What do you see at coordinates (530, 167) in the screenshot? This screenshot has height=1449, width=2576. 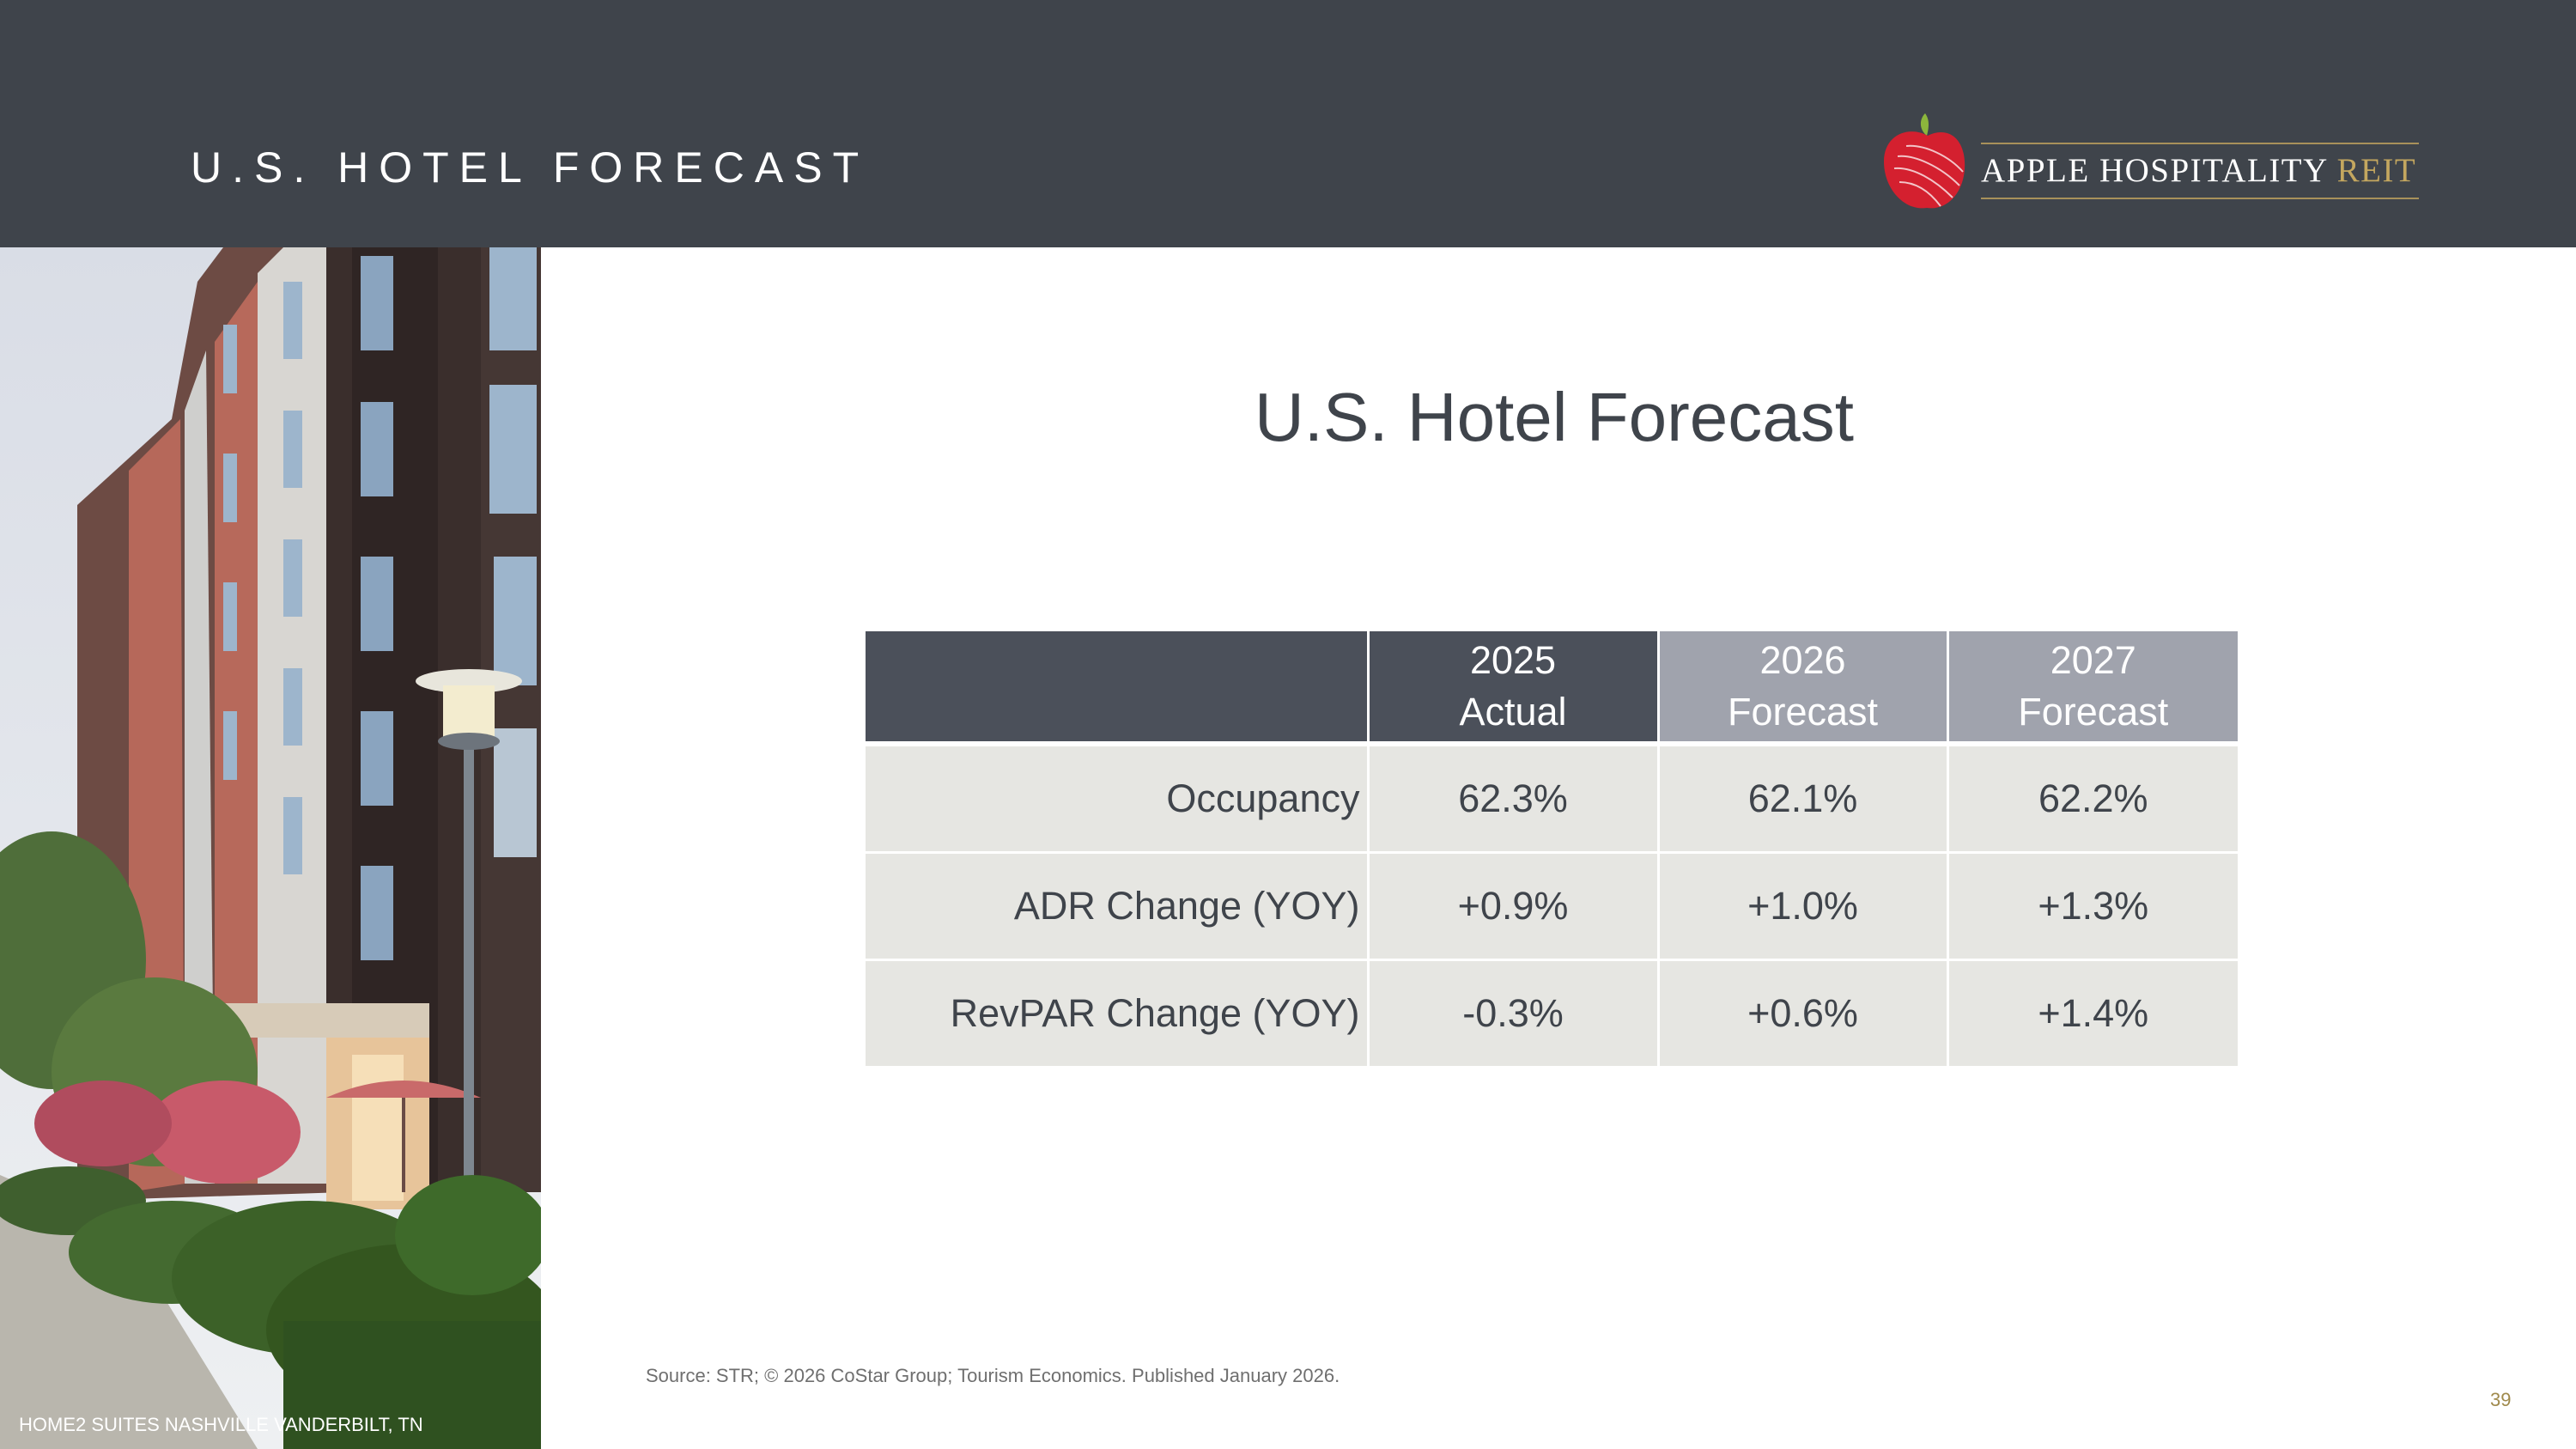 I see `header-title: U.S. HOTEL FORECAST` at bounding box center [530, 167].